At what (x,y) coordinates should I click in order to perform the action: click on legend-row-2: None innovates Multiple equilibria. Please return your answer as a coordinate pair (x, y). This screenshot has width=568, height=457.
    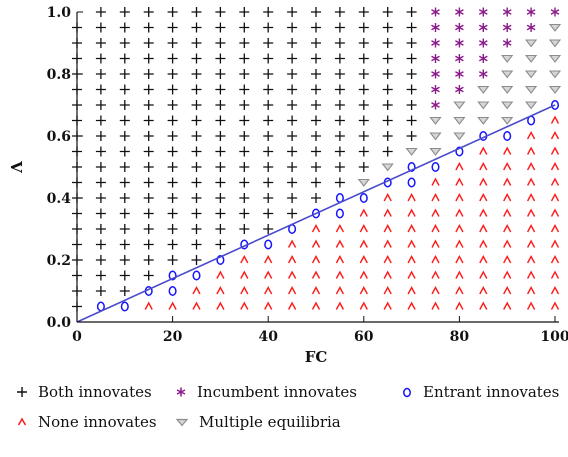
    Looking at the image, I should click on (292, 428).